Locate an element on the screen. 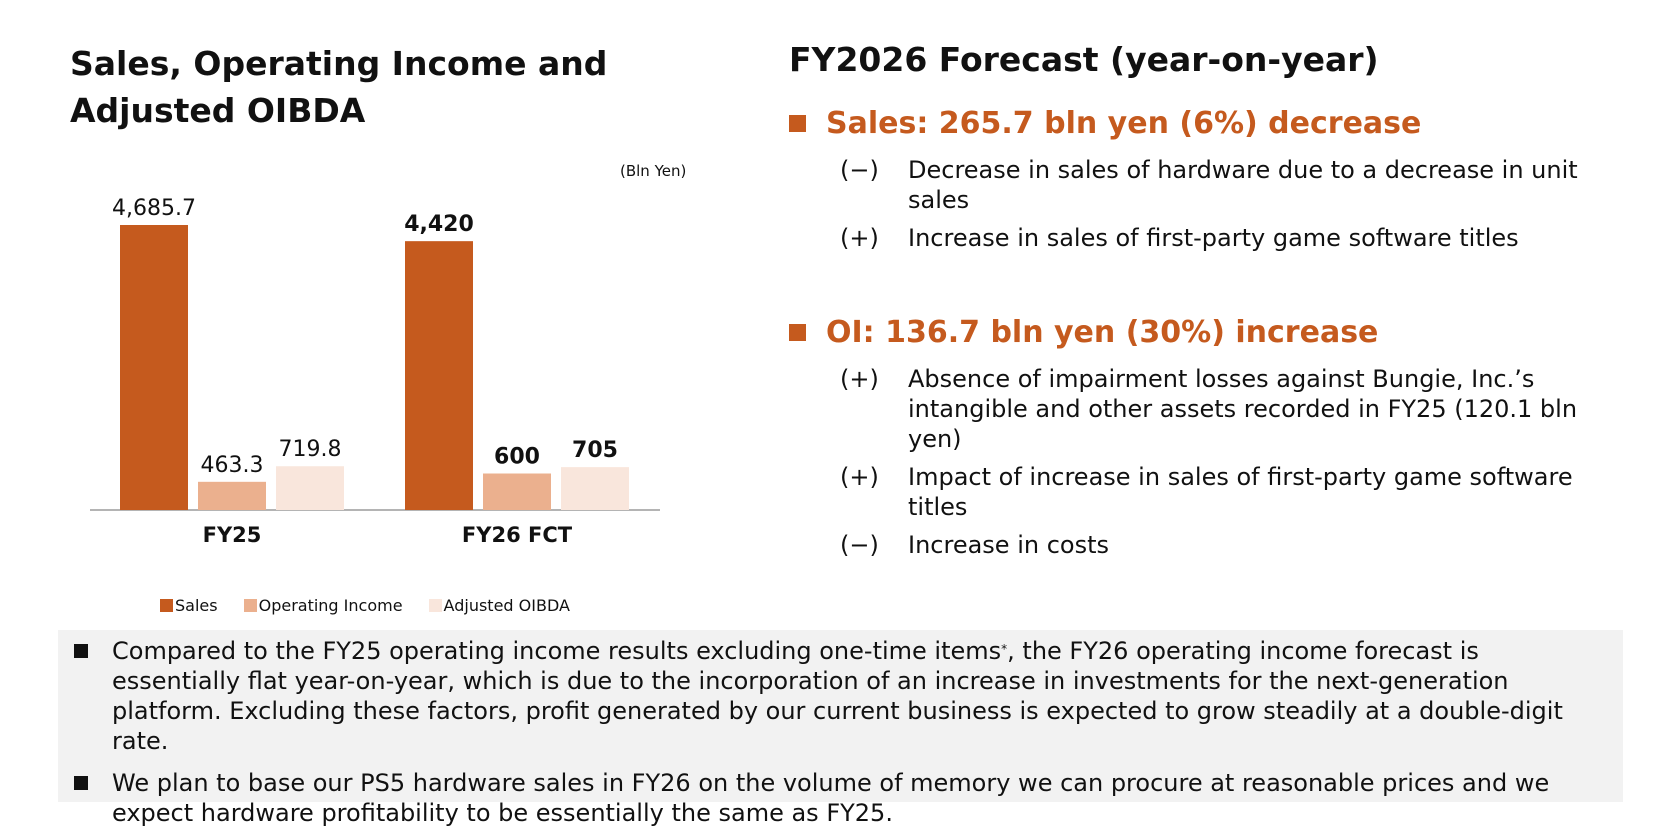 The width and height of the screenshot is (1661, 828). data-label: 600 is located at coordinates (517, 457).